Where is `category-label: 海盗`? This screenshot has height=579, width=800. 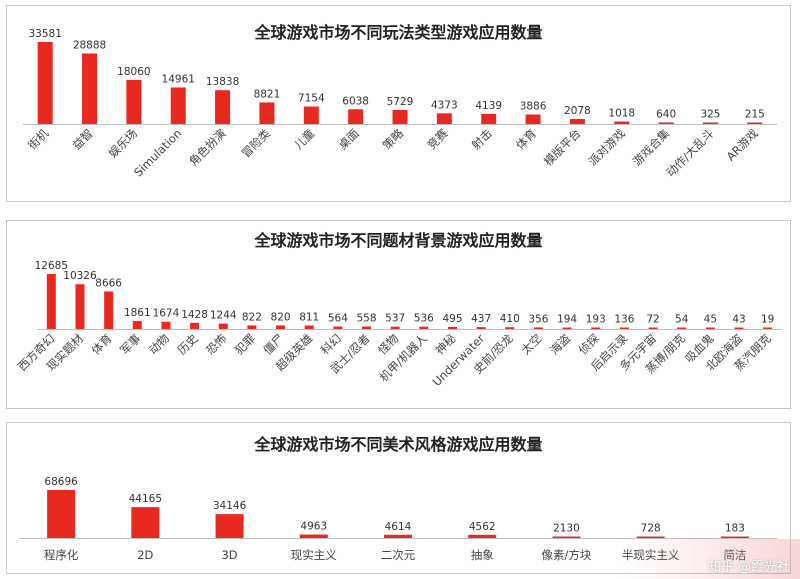
category-label: 海盗 is located at coordinates (560, 344).